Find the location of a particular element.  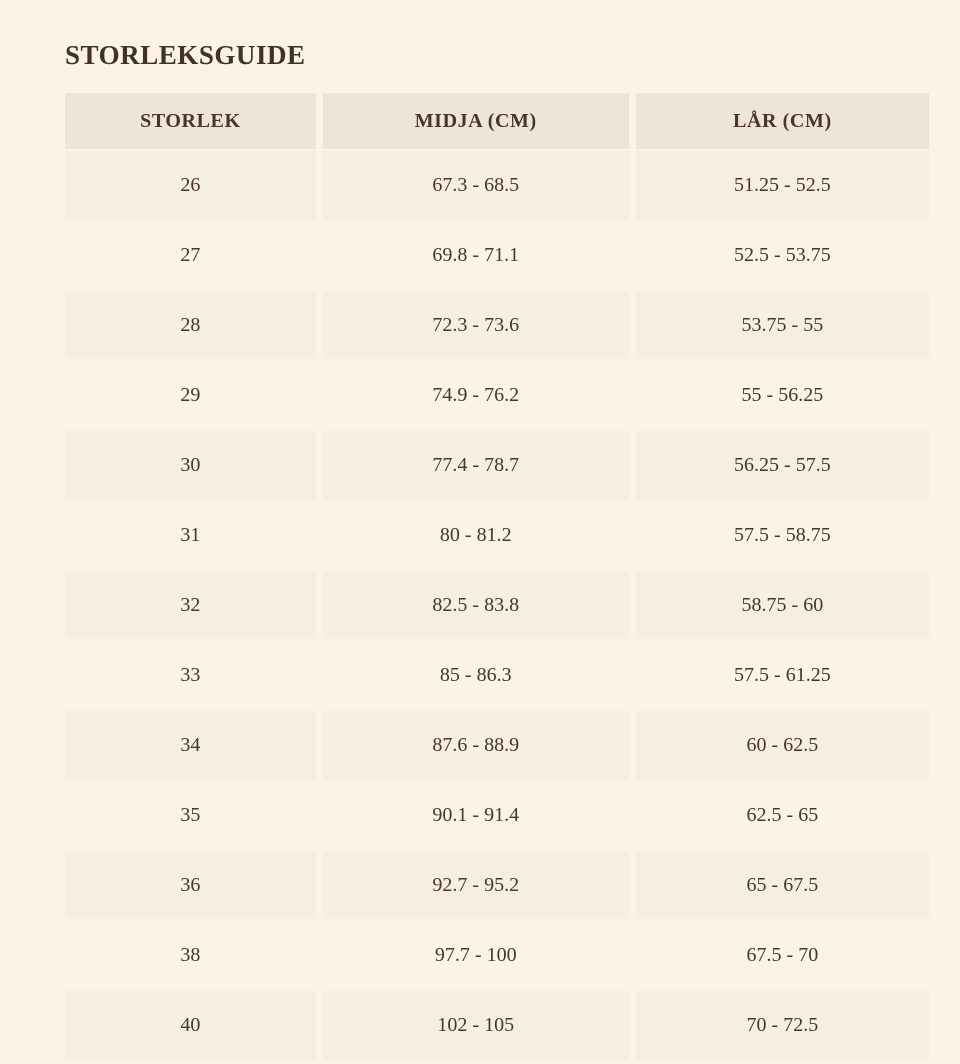

size-cell: 27 is located at coordinates (190, 254).